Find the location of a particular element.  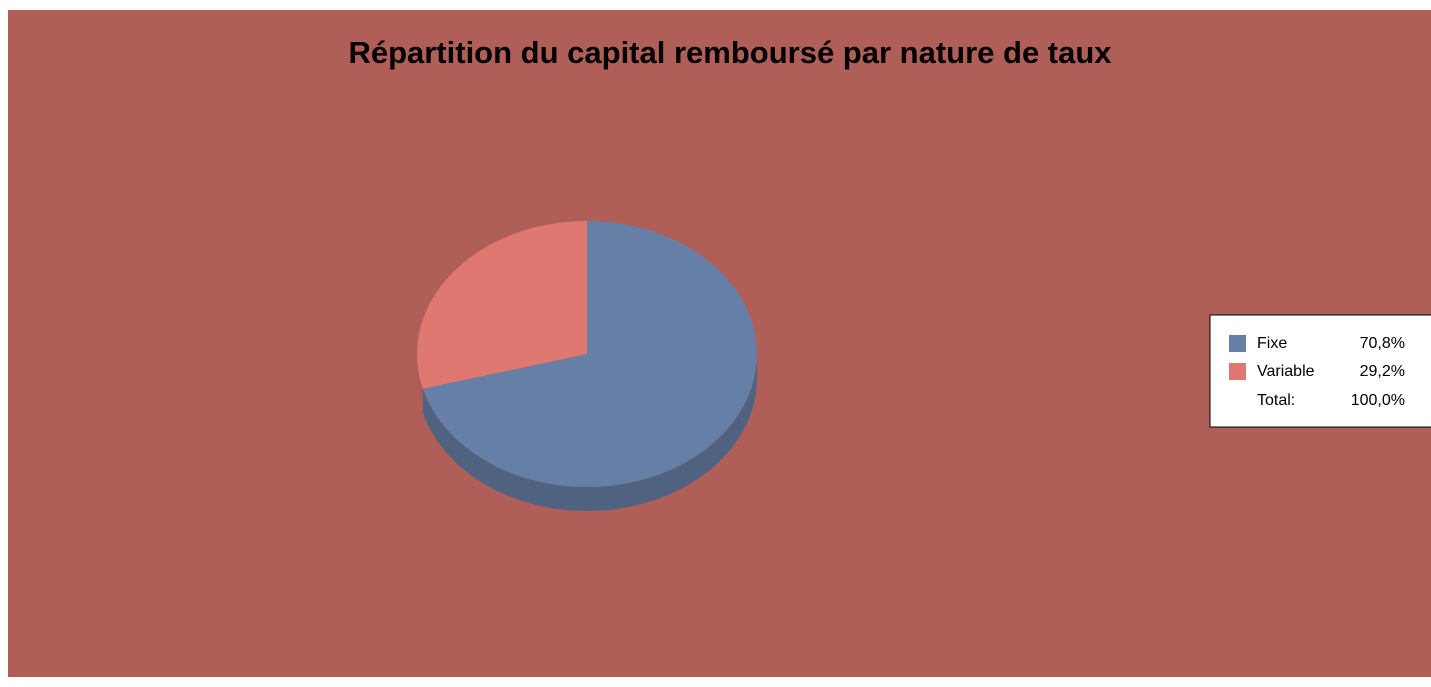

legend-label: Variable is located at coordinates (1286, 371).